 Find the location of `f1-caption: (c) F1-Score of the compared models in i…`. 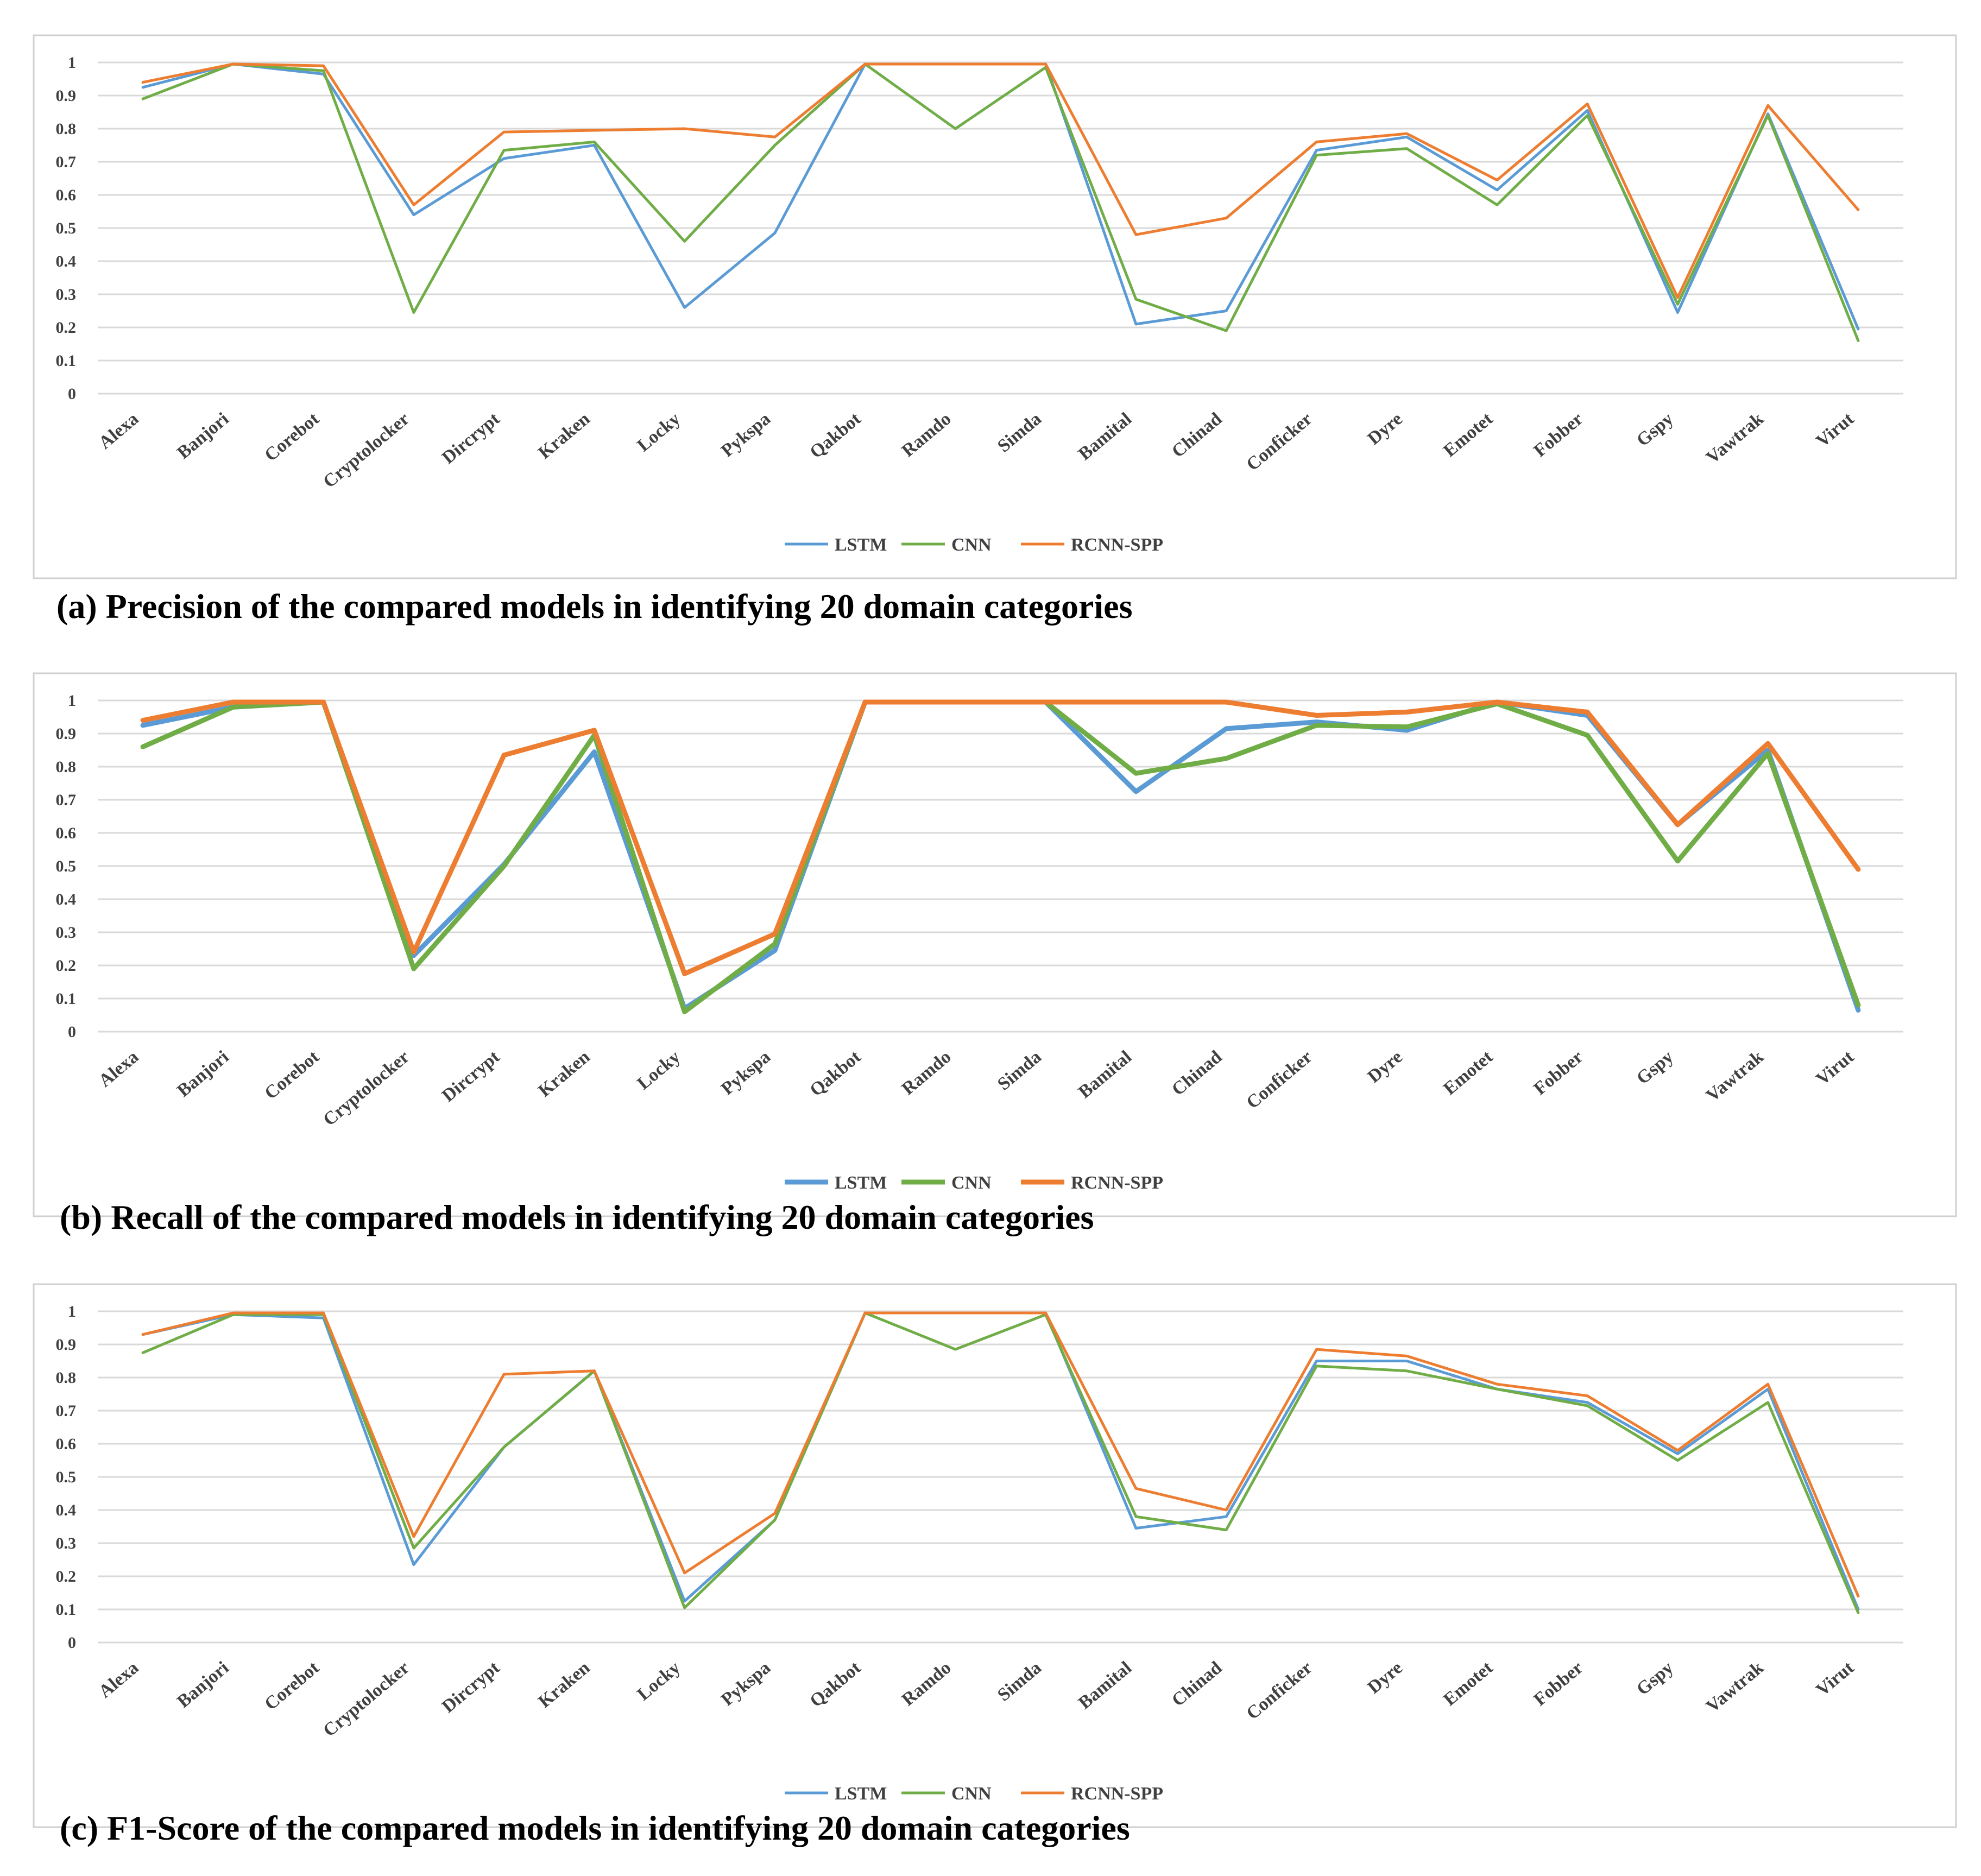

f1-caption: (c) F1-Score of the compared models in i… is located at coordinates (595, 1828).